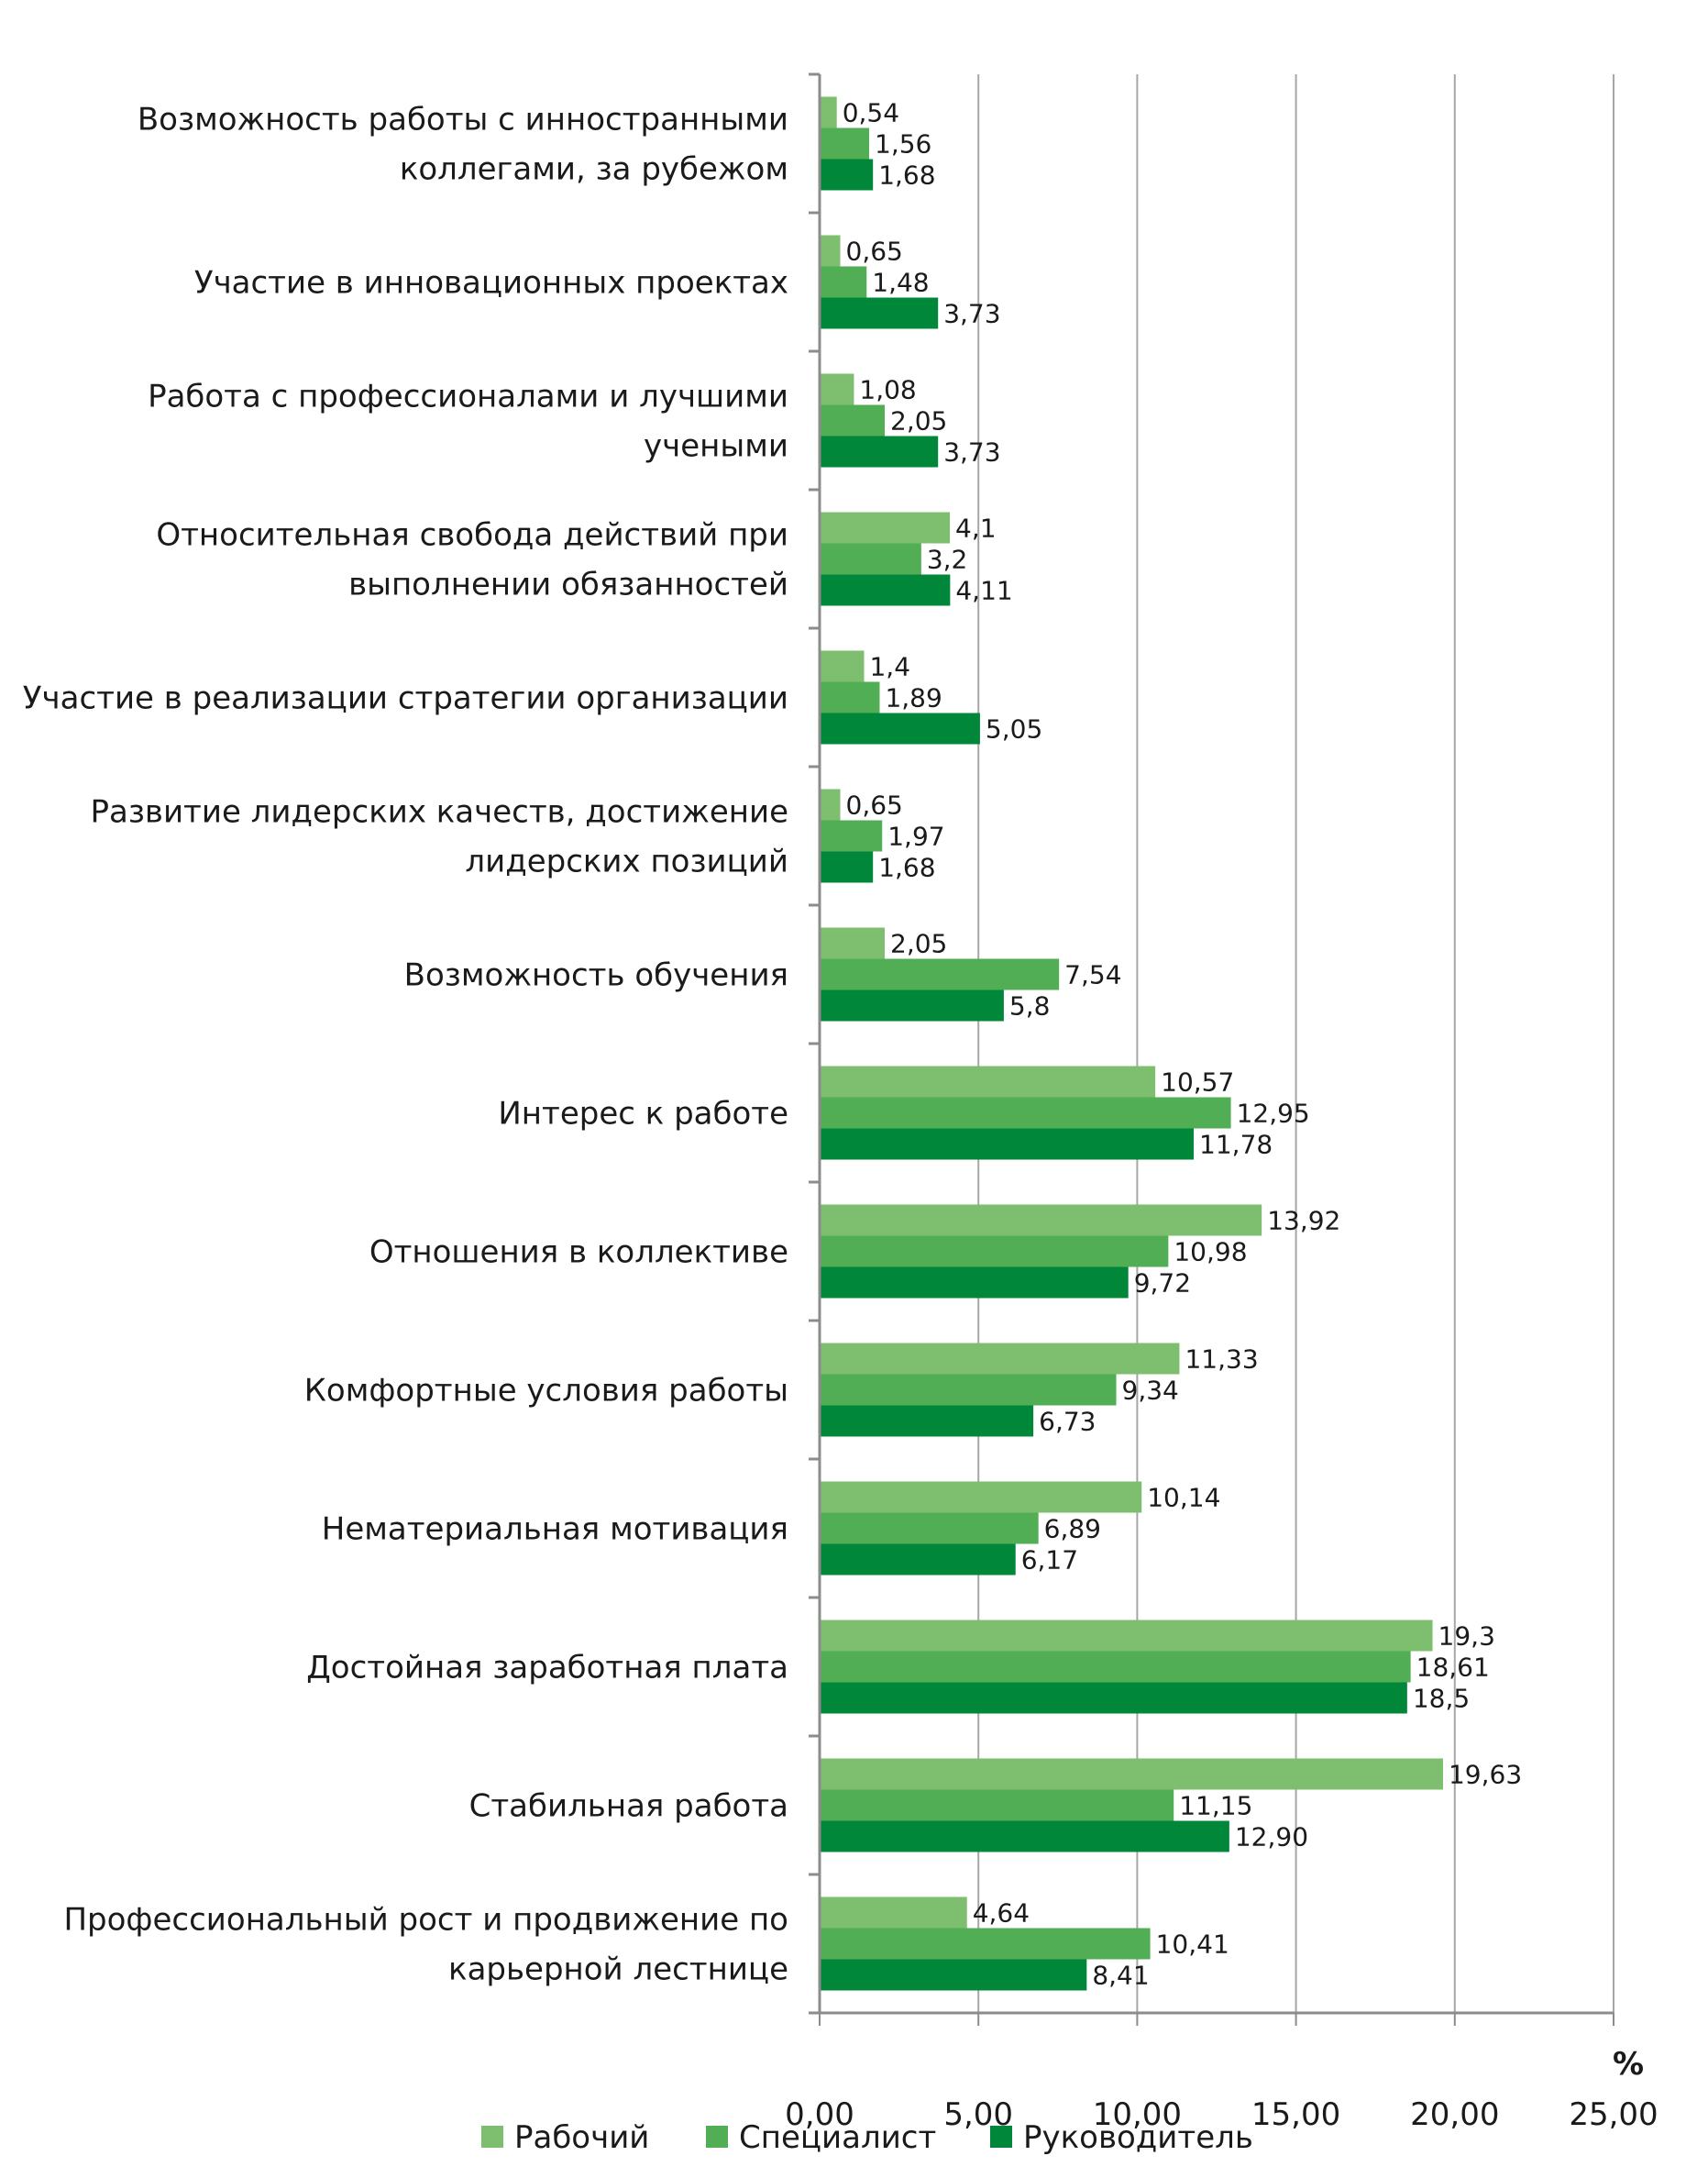 The image size is (1708, 2178). I want to click on data-label: 9,72, so click(1162, 1283).